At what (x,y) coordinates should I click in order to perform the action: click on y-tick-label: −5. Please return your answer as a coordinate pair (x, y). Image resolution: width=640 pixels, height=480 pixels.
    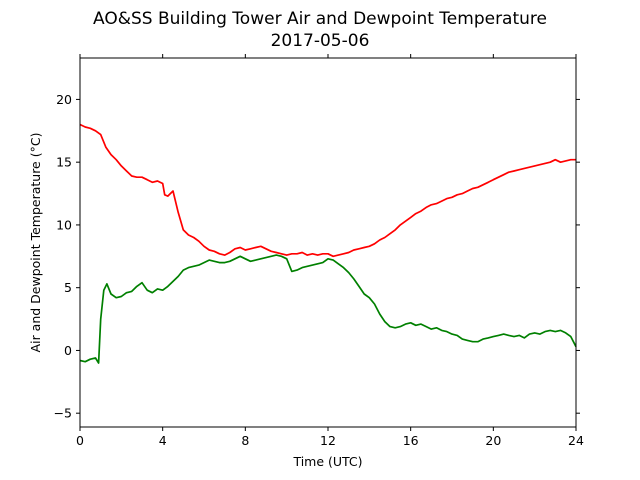
    Looking at the image, I should click on (63, 413).